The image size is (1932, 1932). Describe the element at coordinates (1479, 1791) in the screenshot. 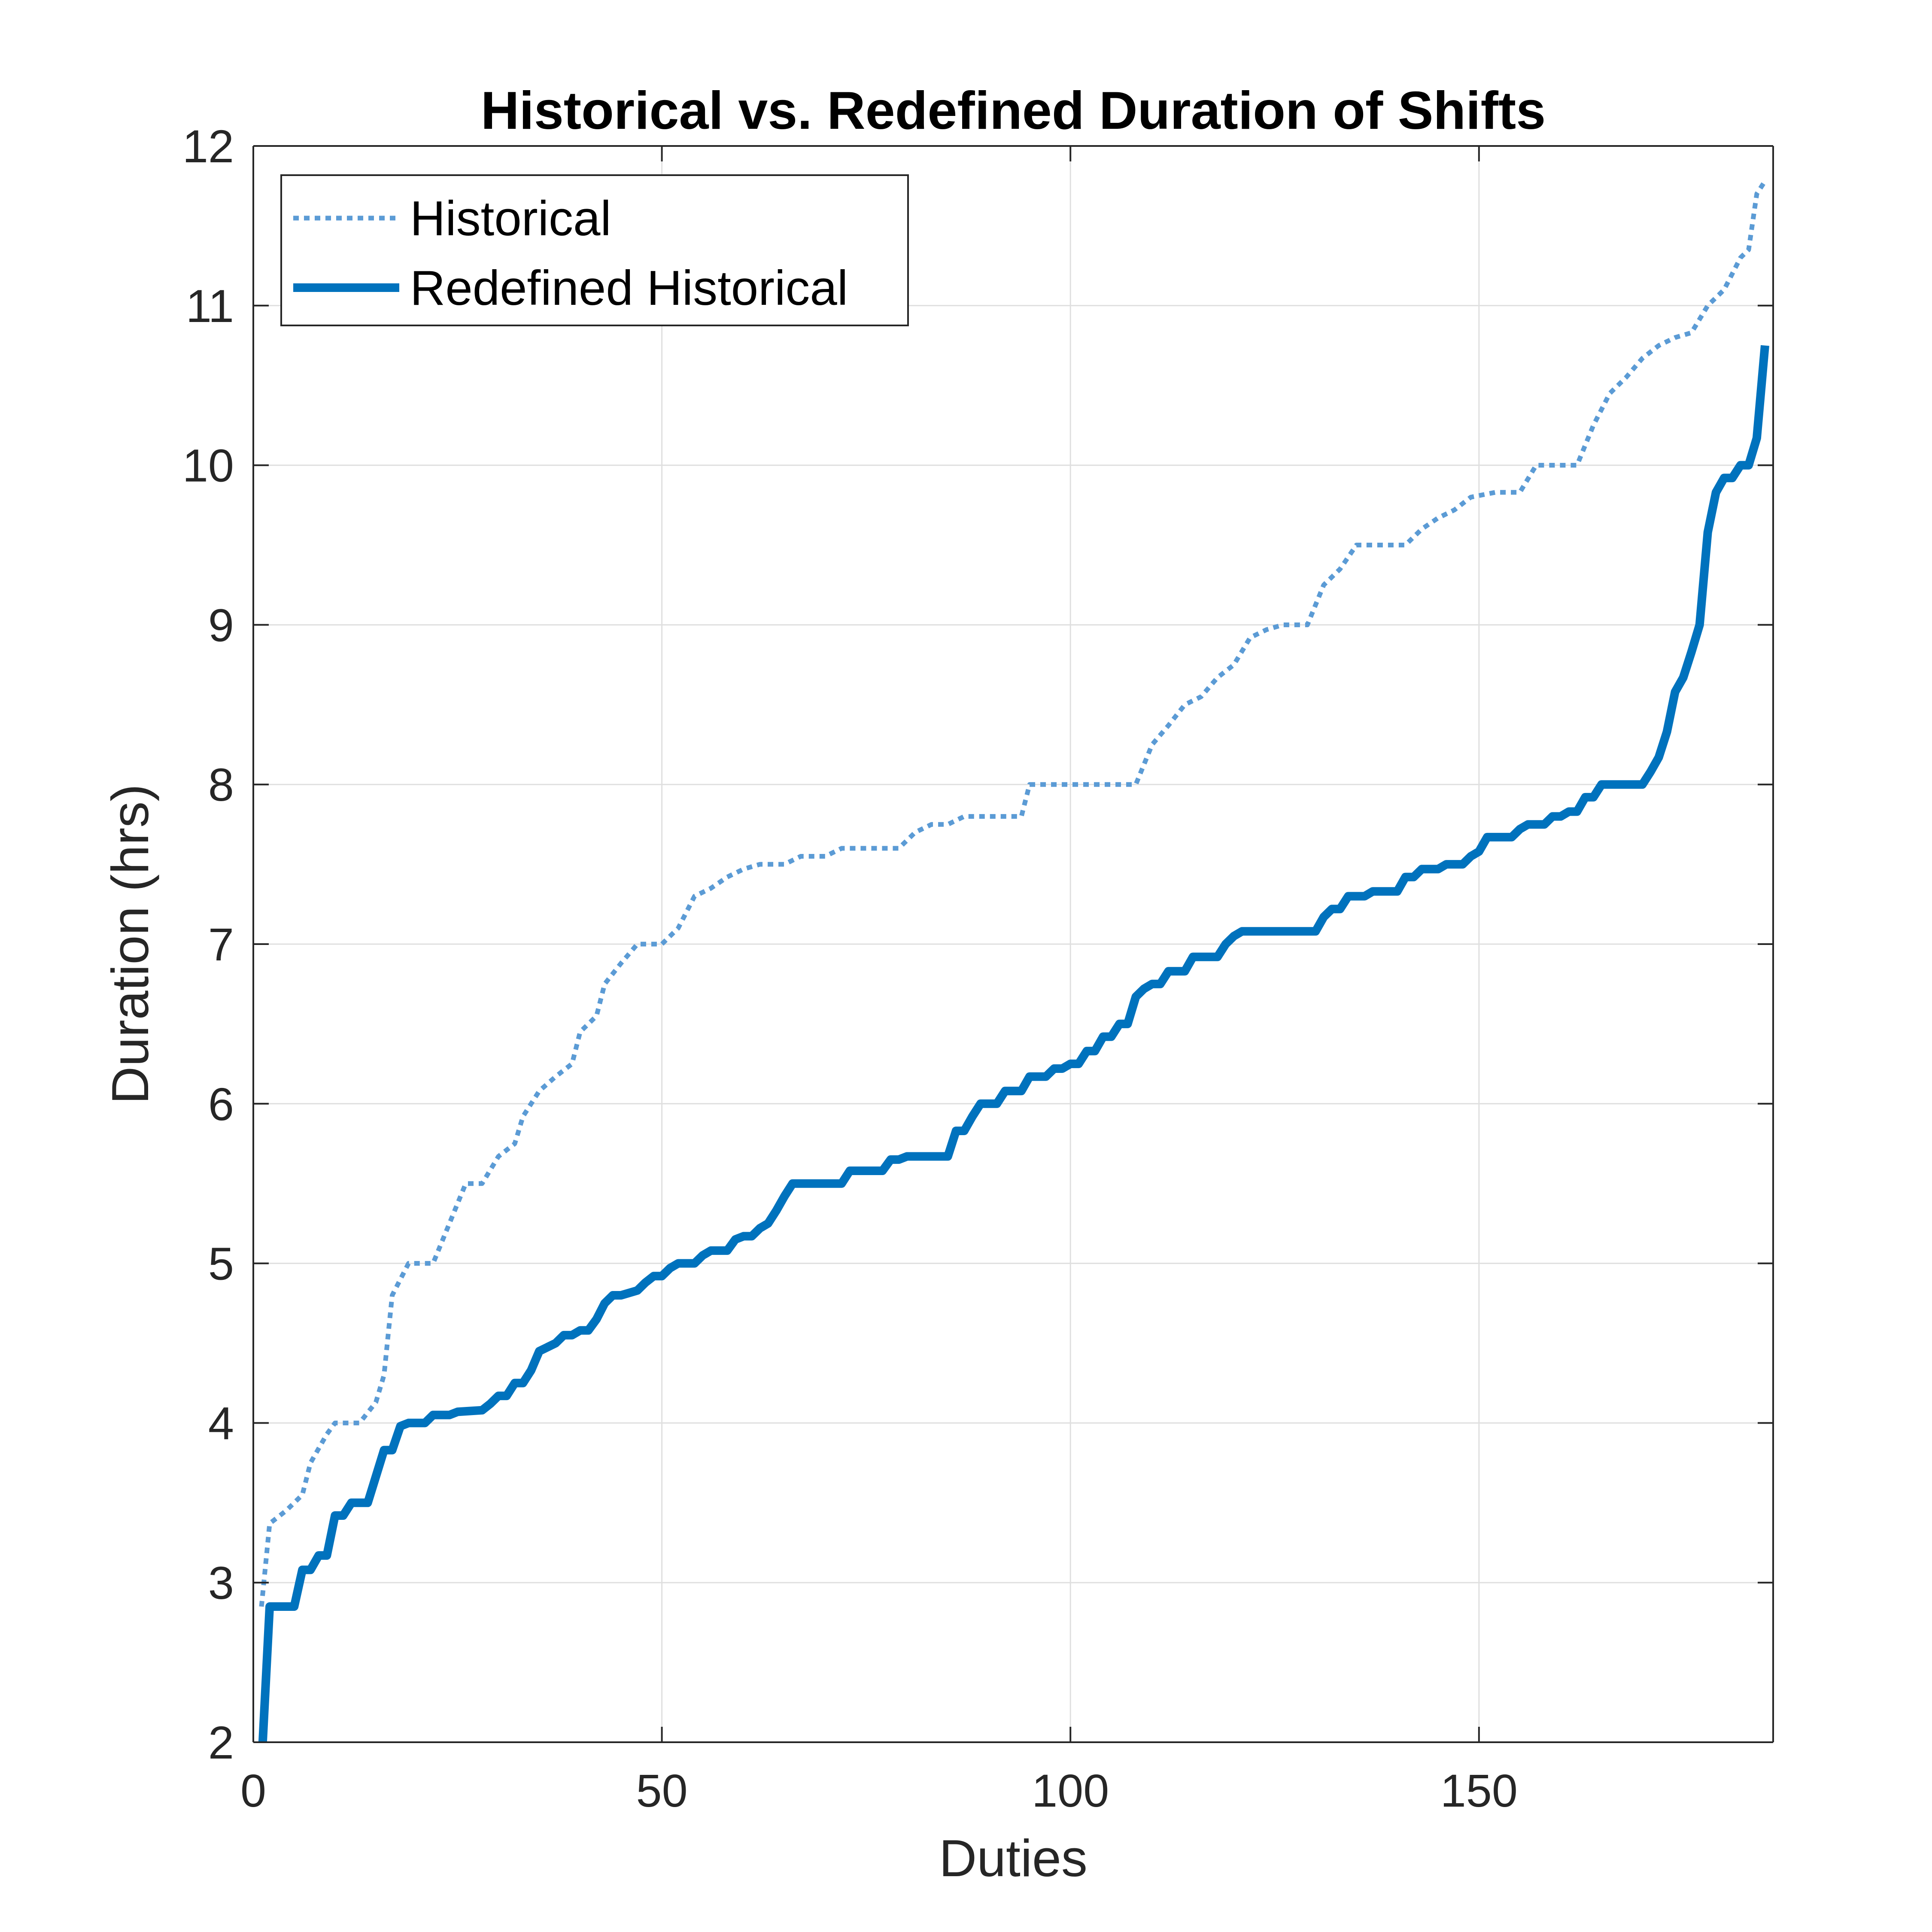

I see `x-tick-label-150: 150` at that location.